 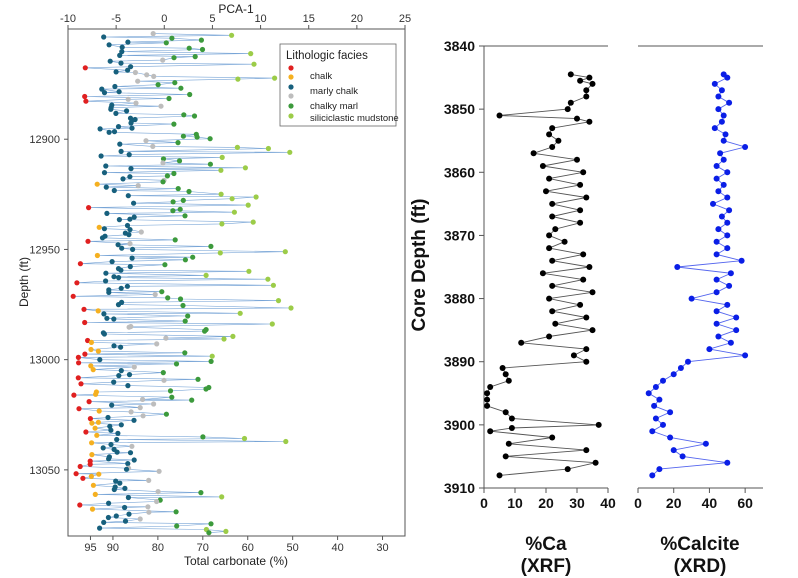 I want to click on y-tick-label: 3840, so click(x=459, y=46).